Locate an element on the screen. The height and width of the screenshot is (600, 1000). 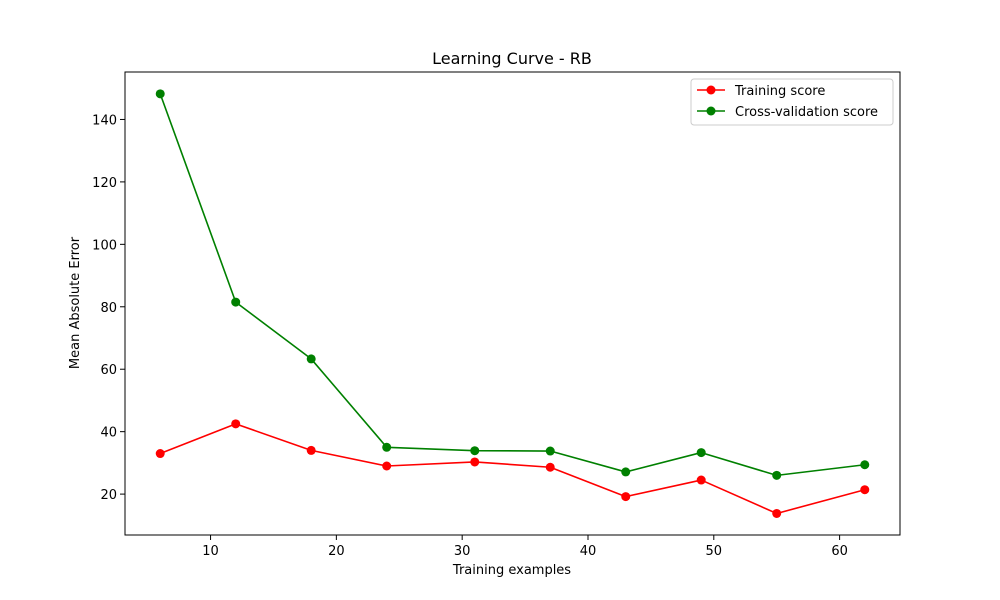
legend-label-cross-validation-score: Cross-validation score is located at coordinates (806, 112).